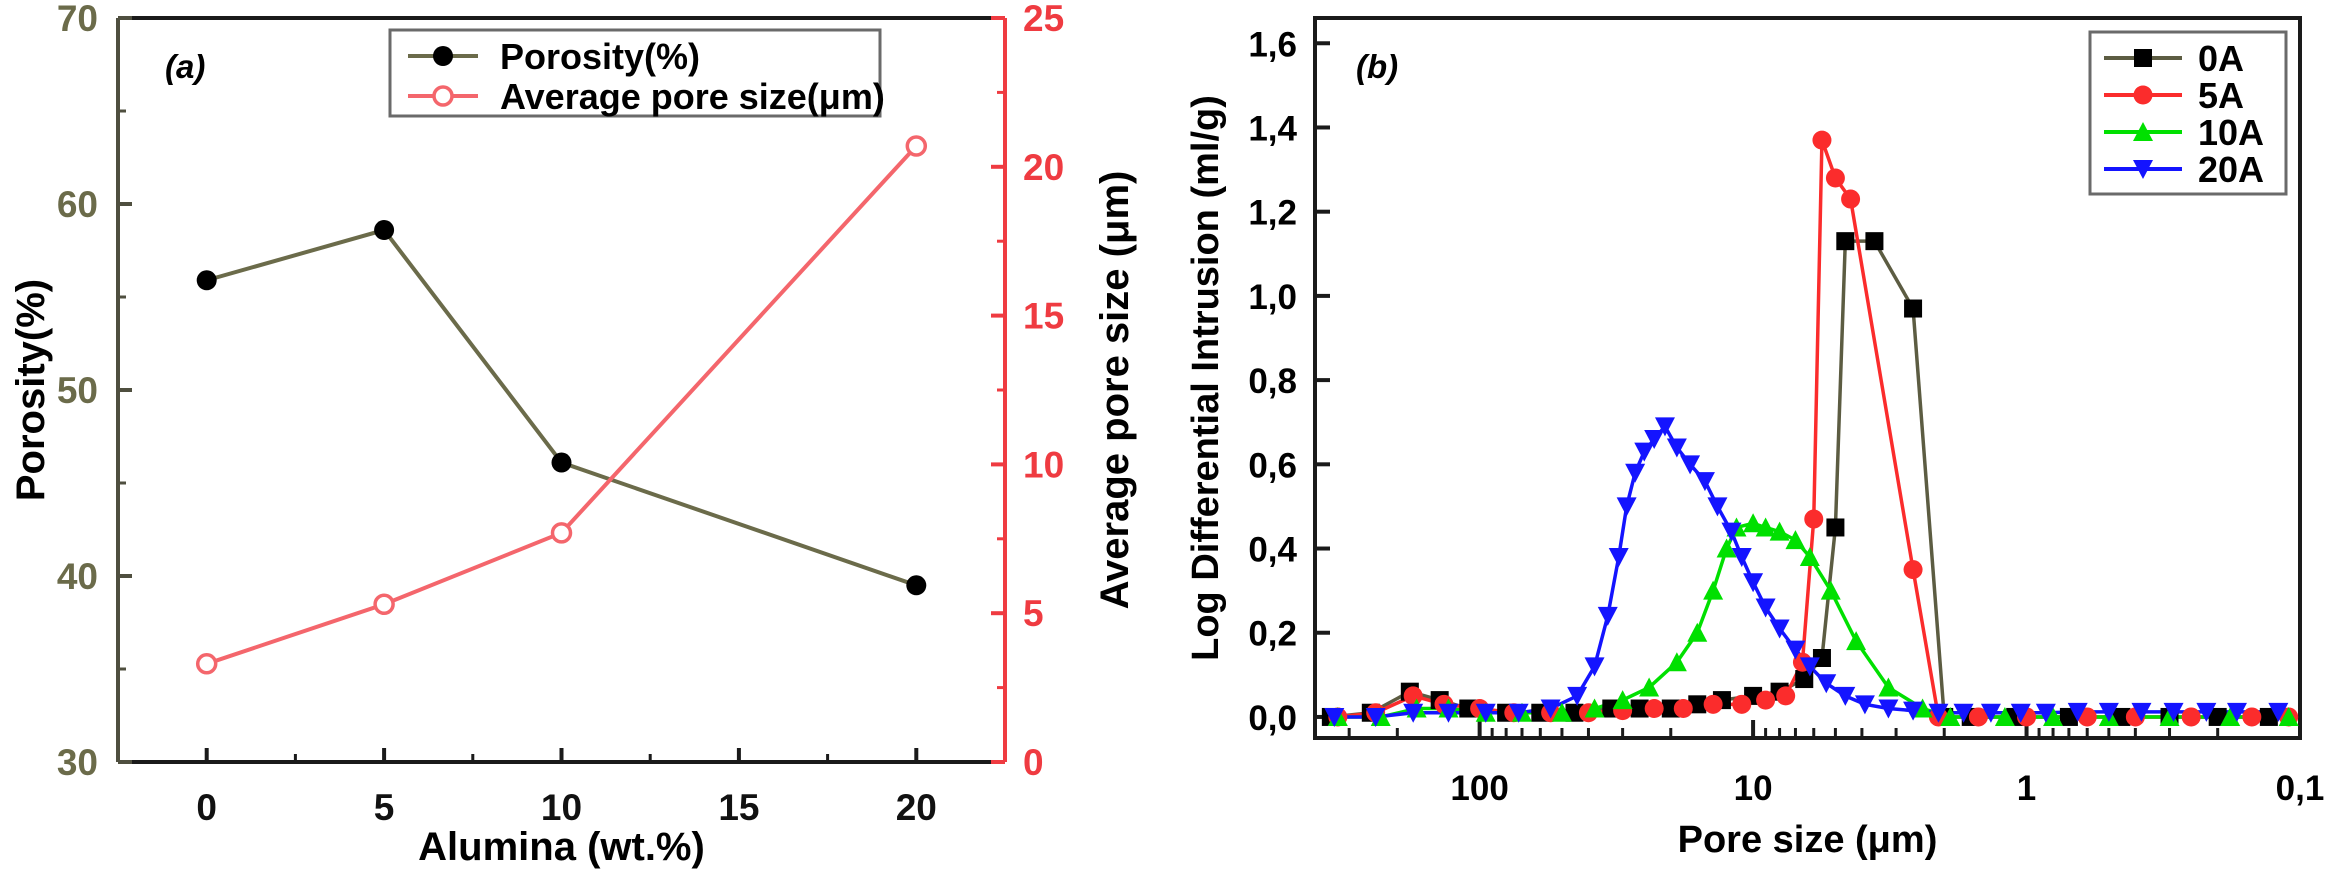 The height and width of the screenshot is (875, 2341). What do you see at coordinates (1272, 381) in the screenshot?
I see `panel-b-ytick-label: 0,8` at bounding box center [1272, 381].